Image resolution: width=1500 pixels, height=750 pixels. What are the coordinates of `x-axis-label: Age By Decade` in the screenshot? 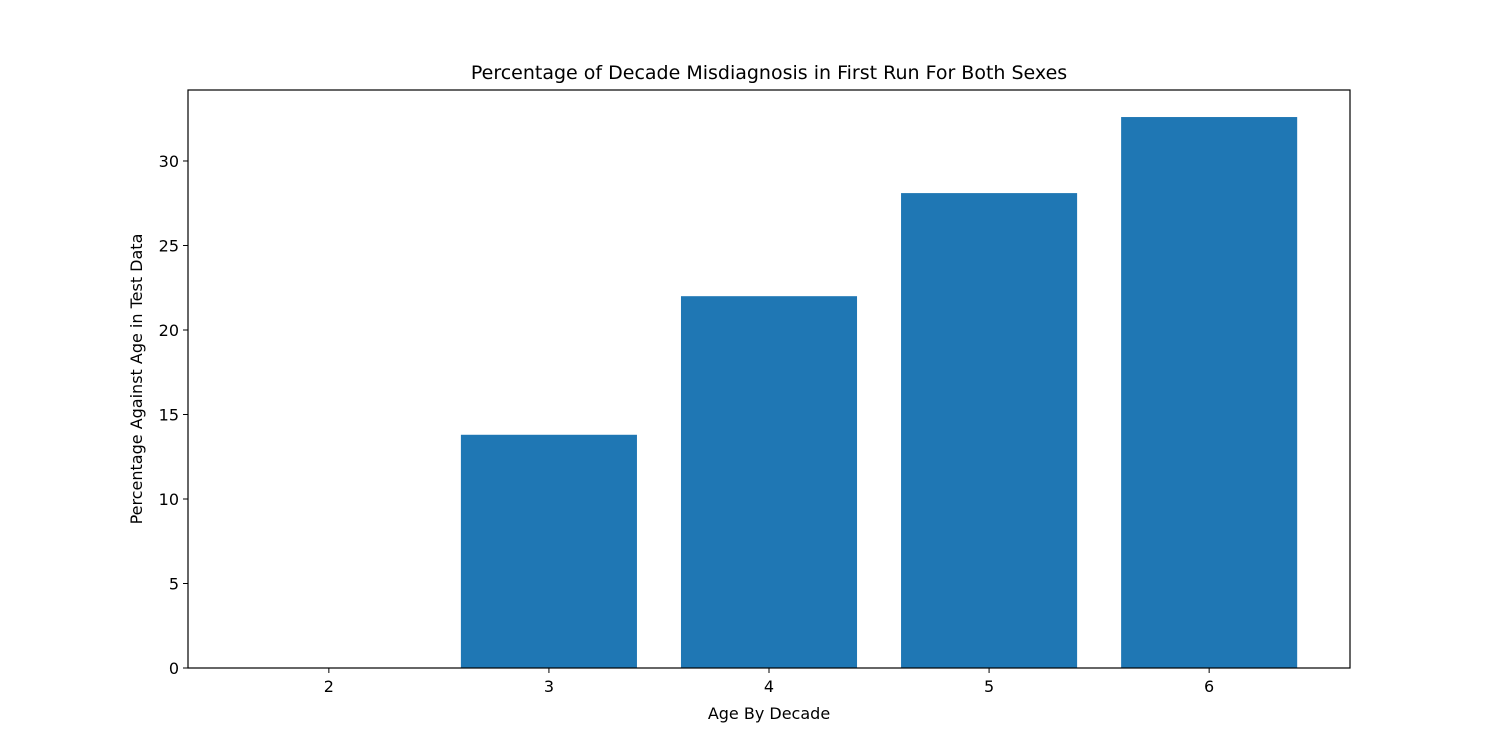 It's located at (769, 713).